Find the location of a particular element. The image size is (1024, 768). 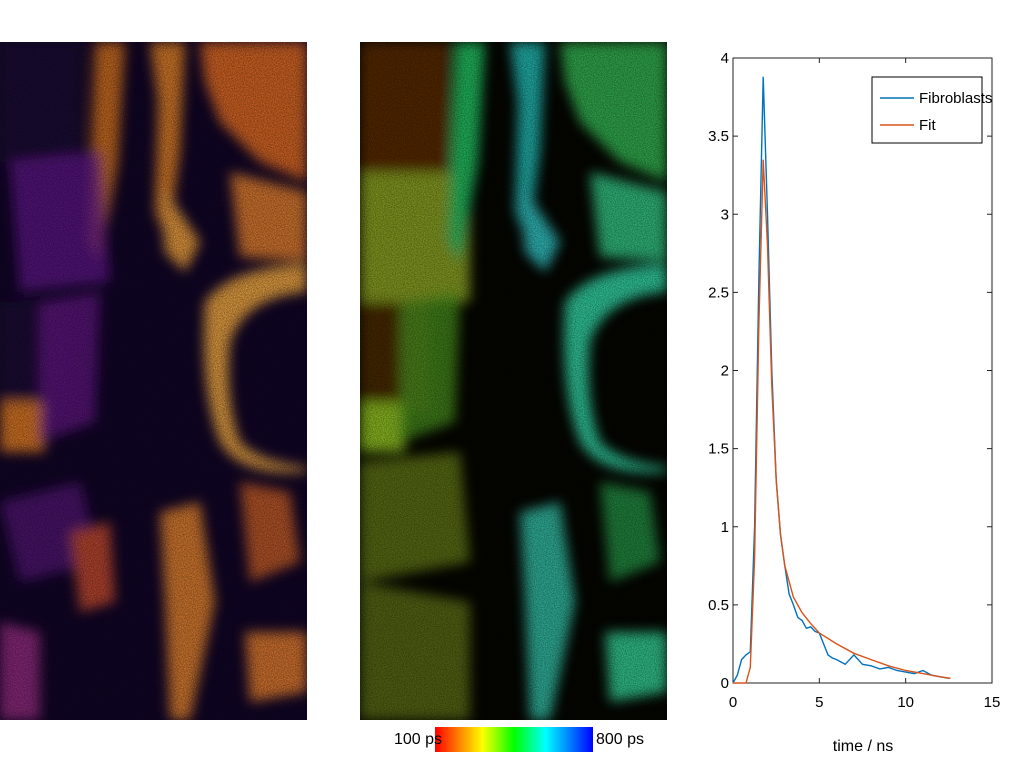

legend-label-fit: Fit is located at coordinates (927, 125).